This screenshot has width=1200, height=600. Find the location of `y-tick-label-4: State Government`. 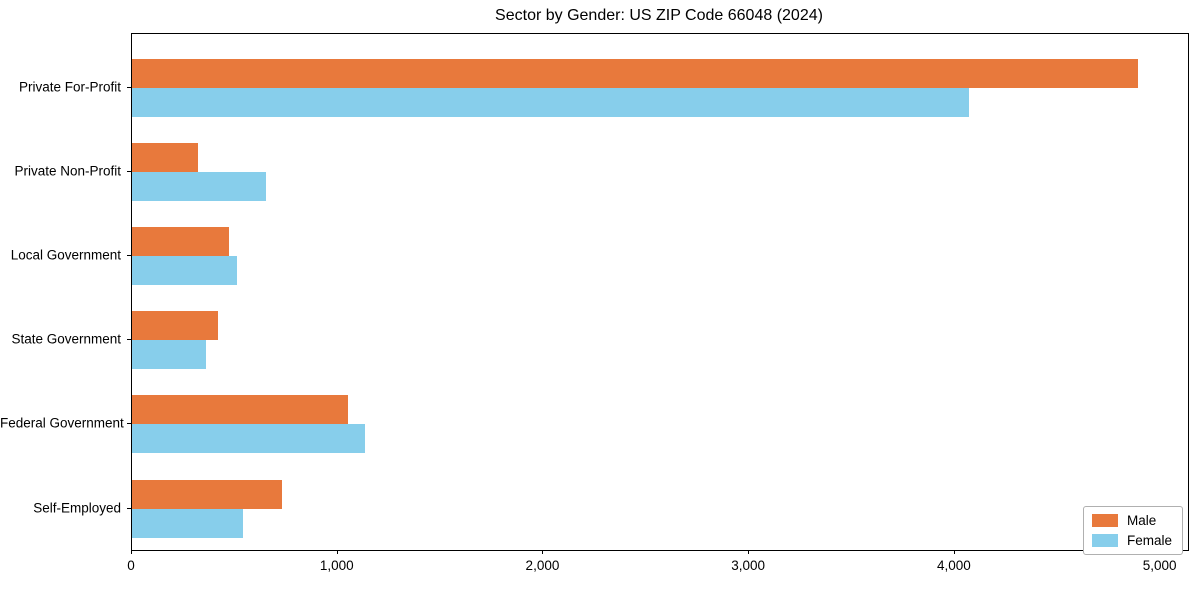

y-tick-label-4: State Government is located at coordinates (66, 339).